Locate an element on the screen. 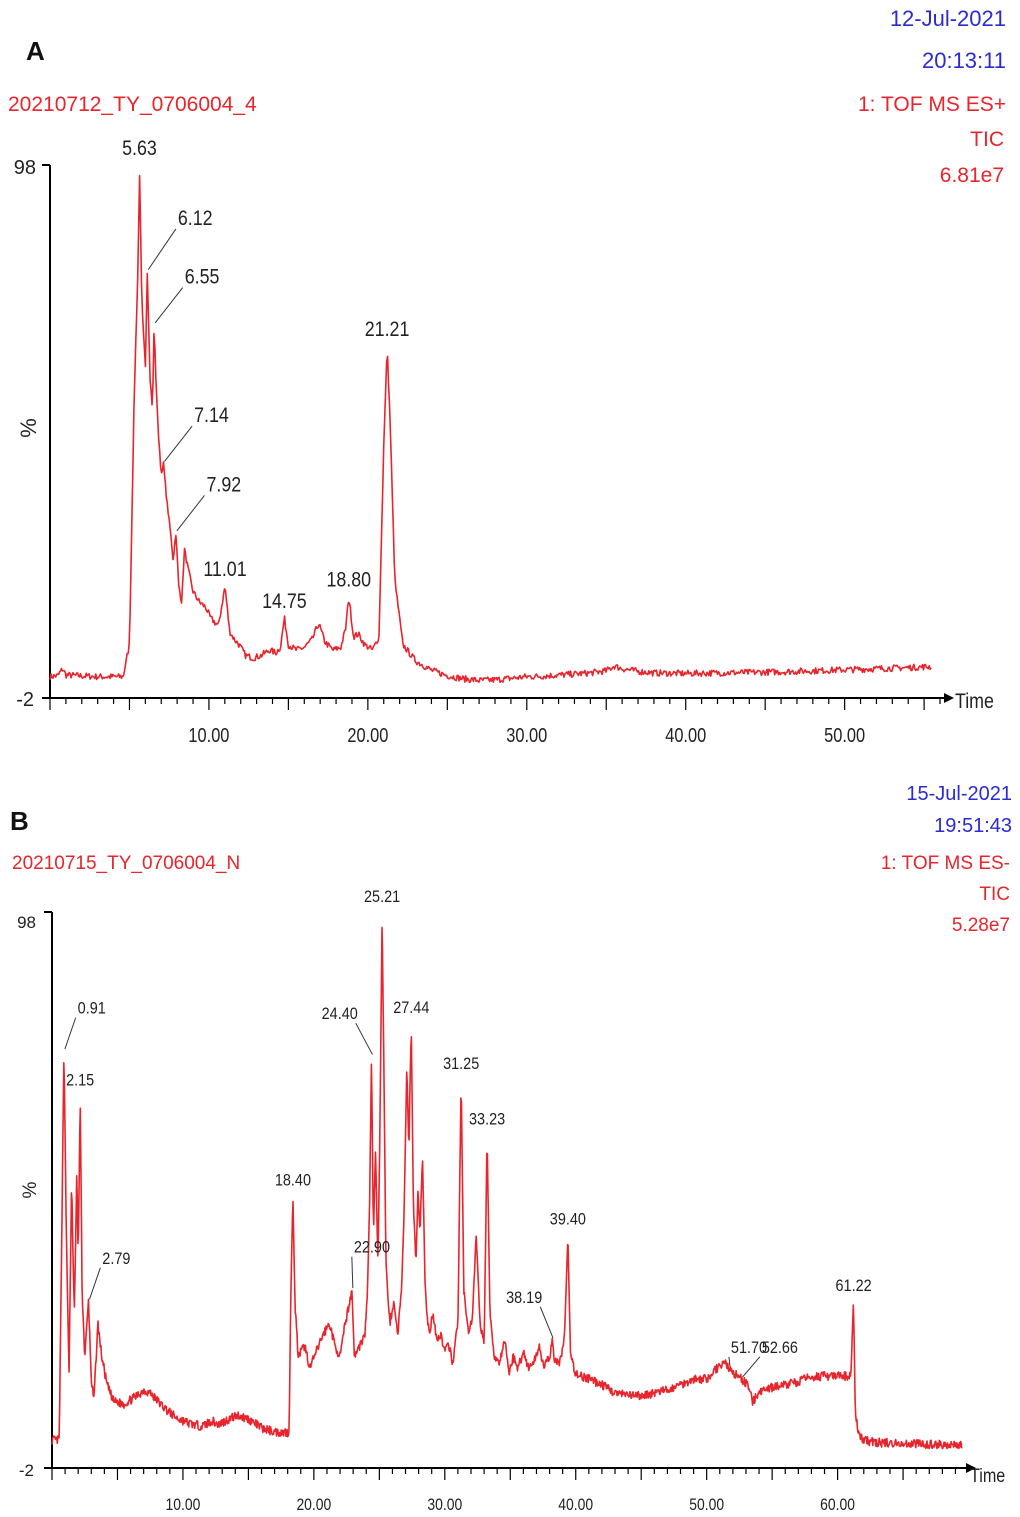 This screenshot has width=1020, height=1517. panel-label-a: A is located at coordinates (35, 51).